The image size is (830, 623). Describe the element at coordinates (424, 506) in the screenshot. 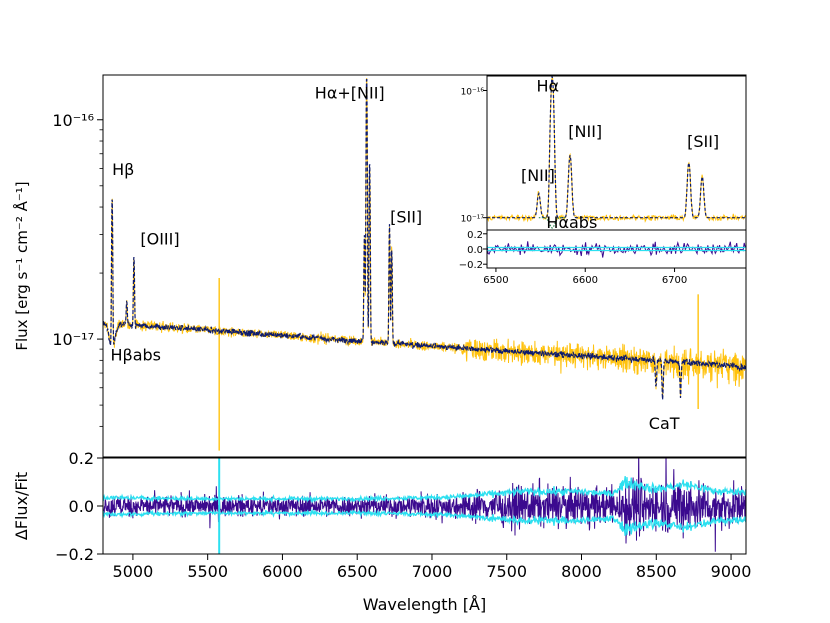

I see `residual-plot-area` at that location.